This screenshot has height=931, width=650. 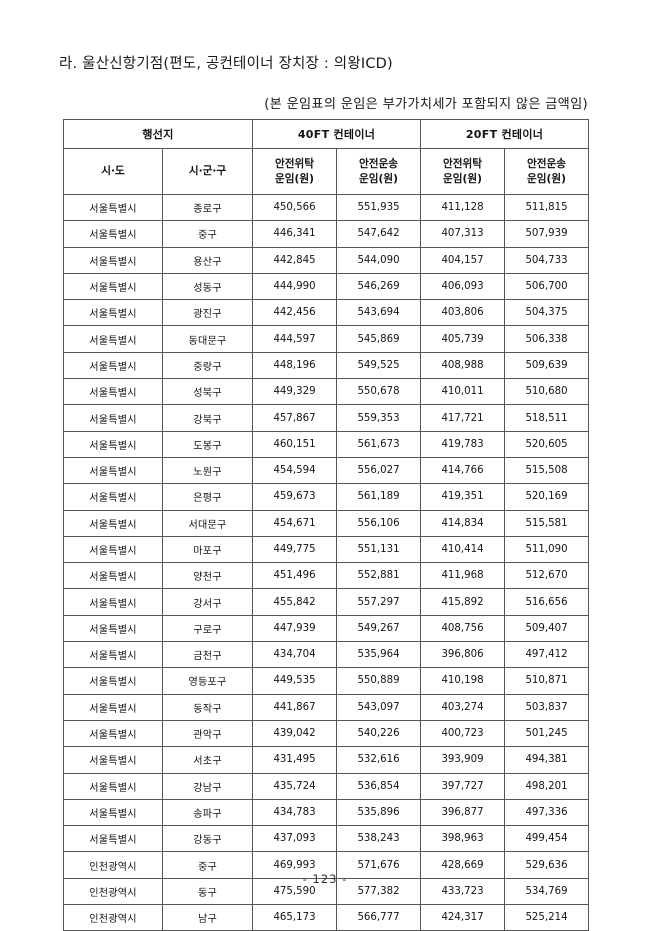 I want to click on cell-sigungu: 도봉구, so click(x=207, y=444).